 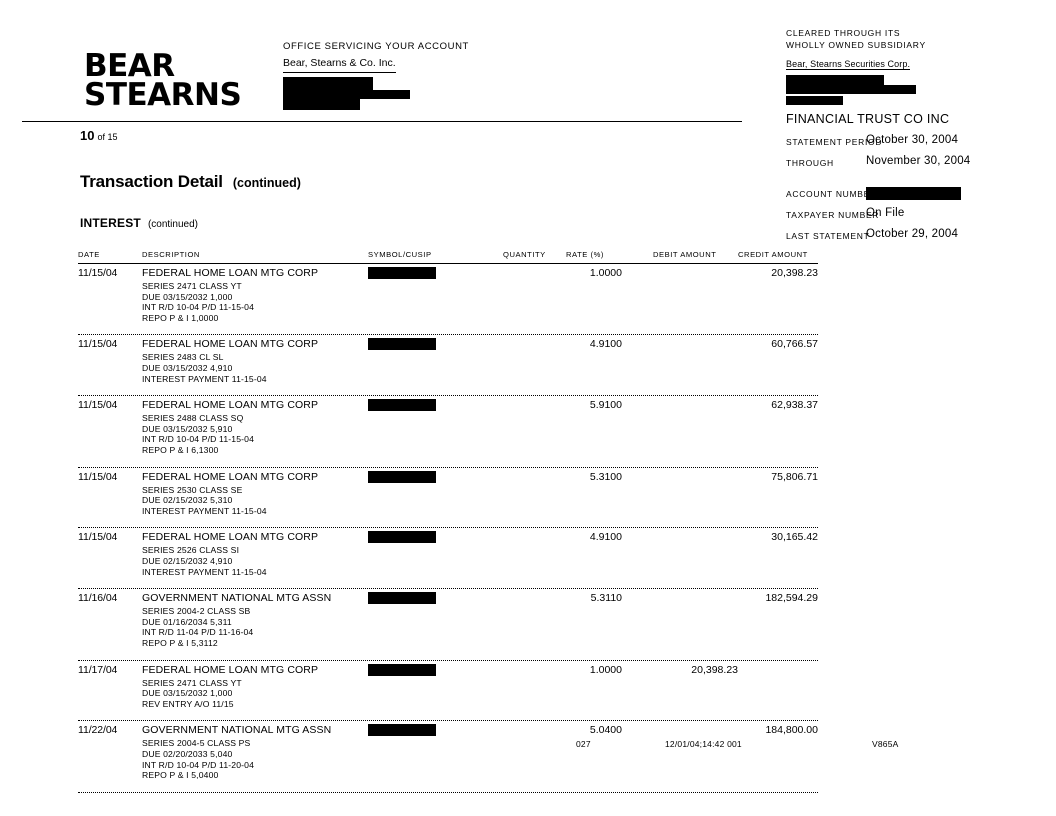 What do you see at coordinates (172, 224) in the screenshot?
I see `section-title-continued: (continued)` at bounding box center [172, 224].